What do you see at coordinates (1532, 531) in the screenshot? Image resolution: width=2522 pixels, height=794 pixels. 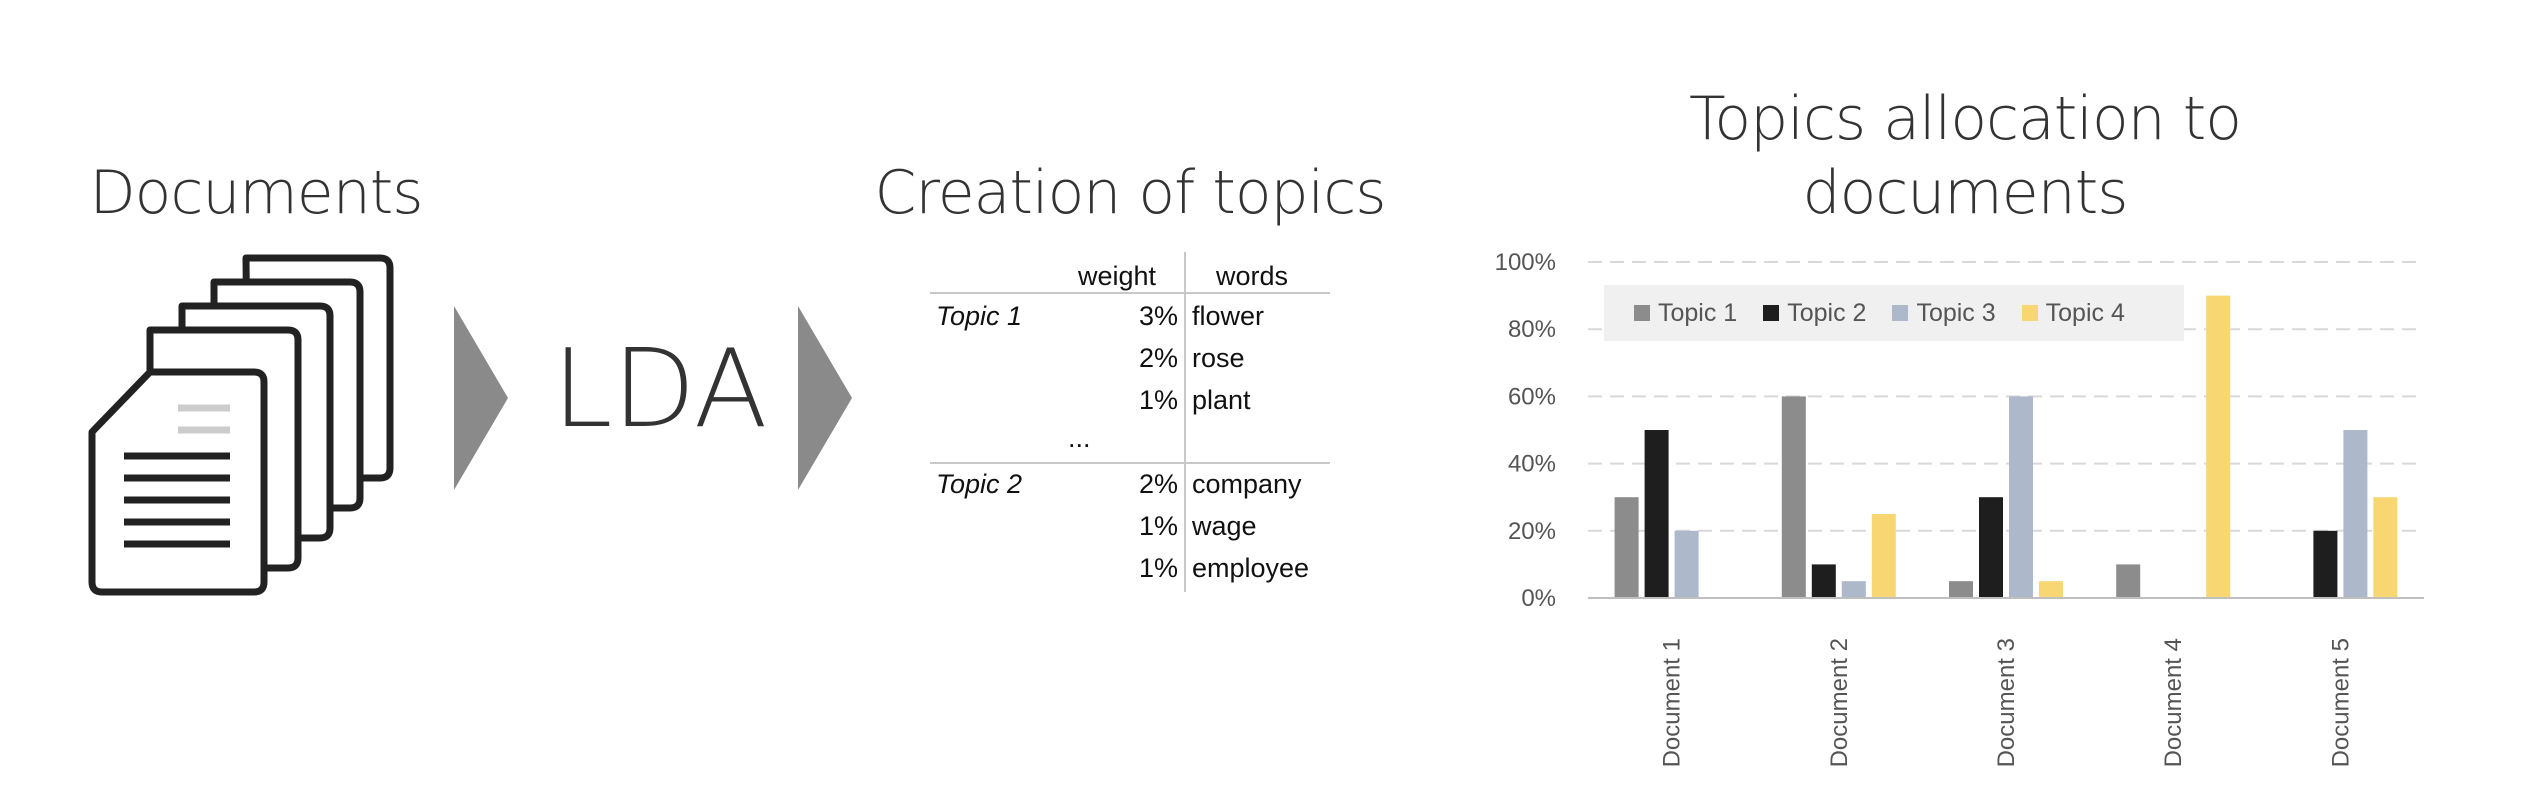 I see `y-tick-label: 20%` at bounding box center [1532, 531].